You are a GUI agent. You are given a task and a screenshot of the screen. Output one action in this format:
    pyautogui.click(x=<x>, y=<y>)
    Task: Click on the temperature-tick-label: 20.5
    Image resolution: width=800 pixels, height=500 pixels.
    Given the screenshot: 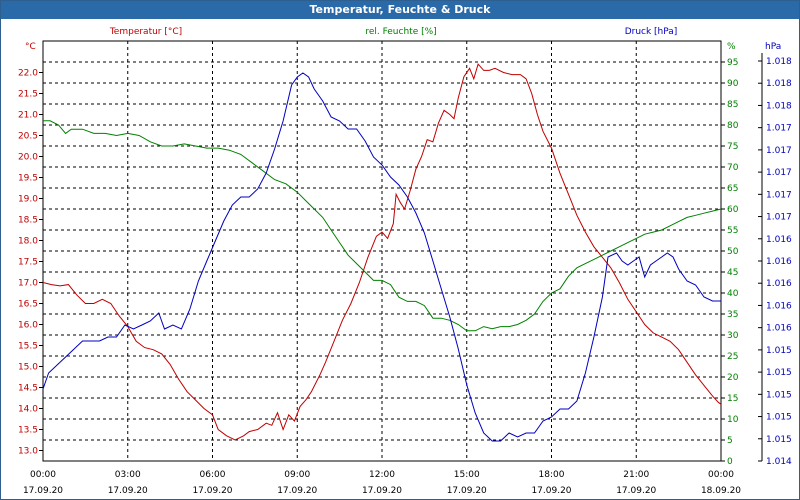 What is the action you would take?
    pyautogui.click(x=28, y=137)
    